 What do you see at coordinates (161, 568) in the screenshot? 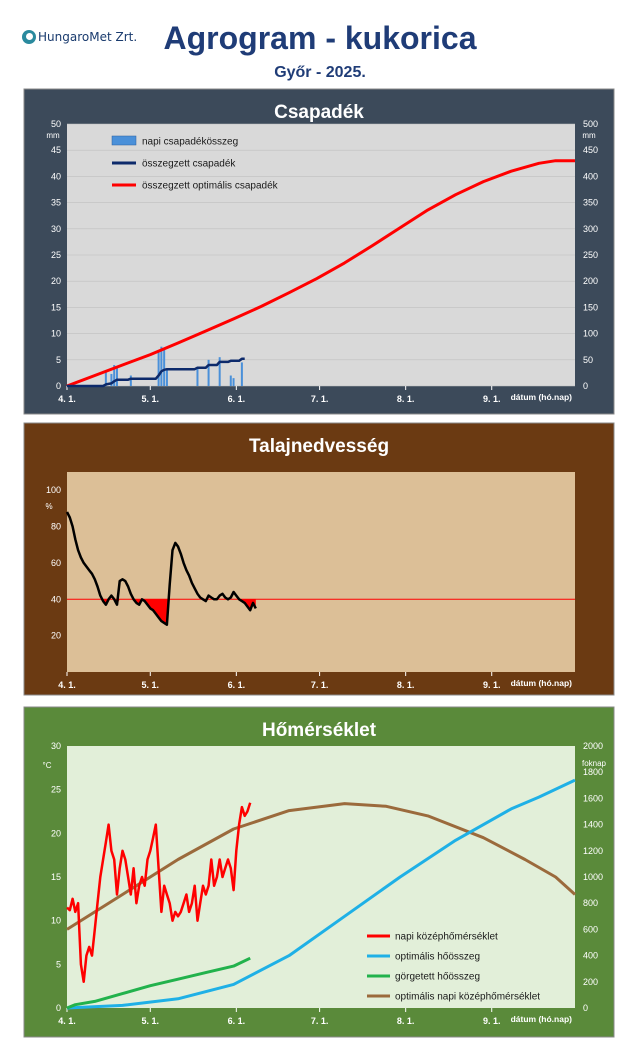
I see `soil-moisture-line` at bounding box center [161, 568].